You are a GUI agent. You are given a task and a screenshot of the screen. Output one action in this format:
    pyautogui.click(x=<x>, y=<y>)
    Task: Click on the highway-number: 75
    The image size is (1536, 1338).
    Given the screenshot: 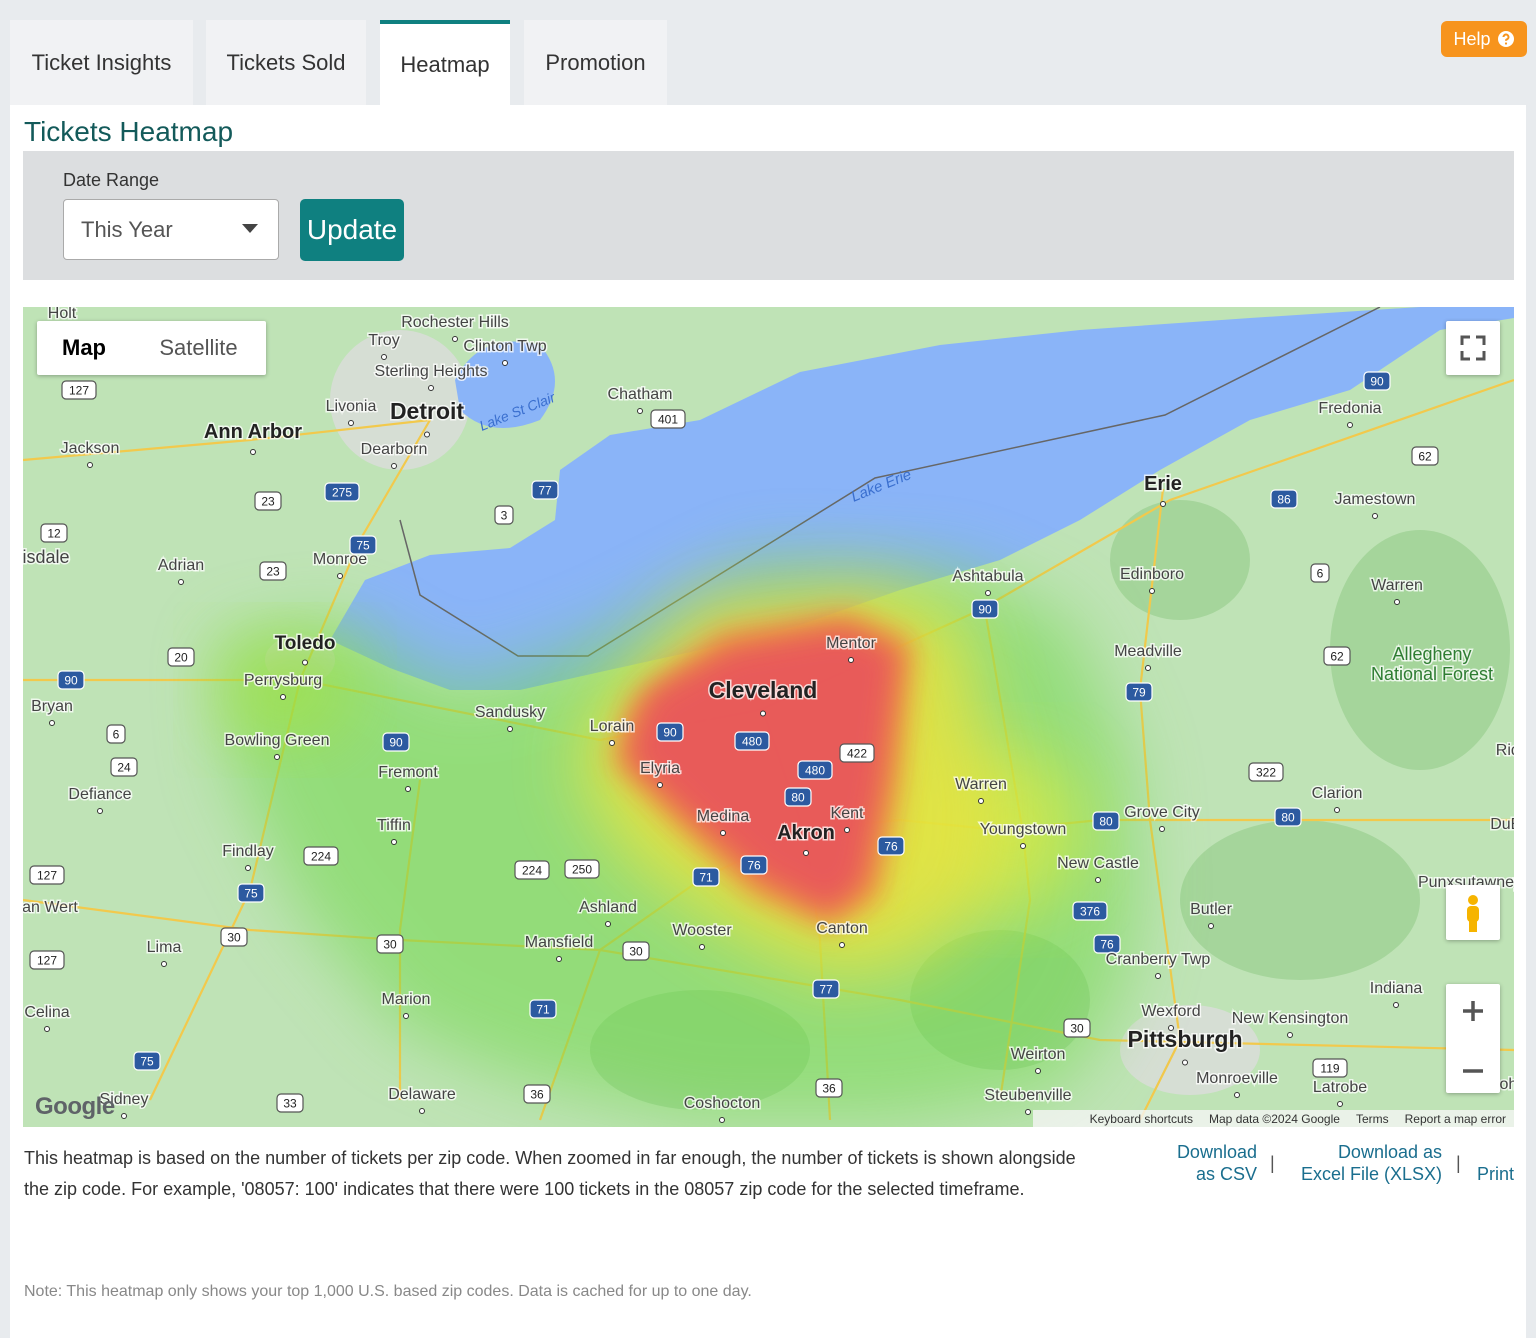 What is the action you would take?
    pyautogui.click(x=251, y=894)
    